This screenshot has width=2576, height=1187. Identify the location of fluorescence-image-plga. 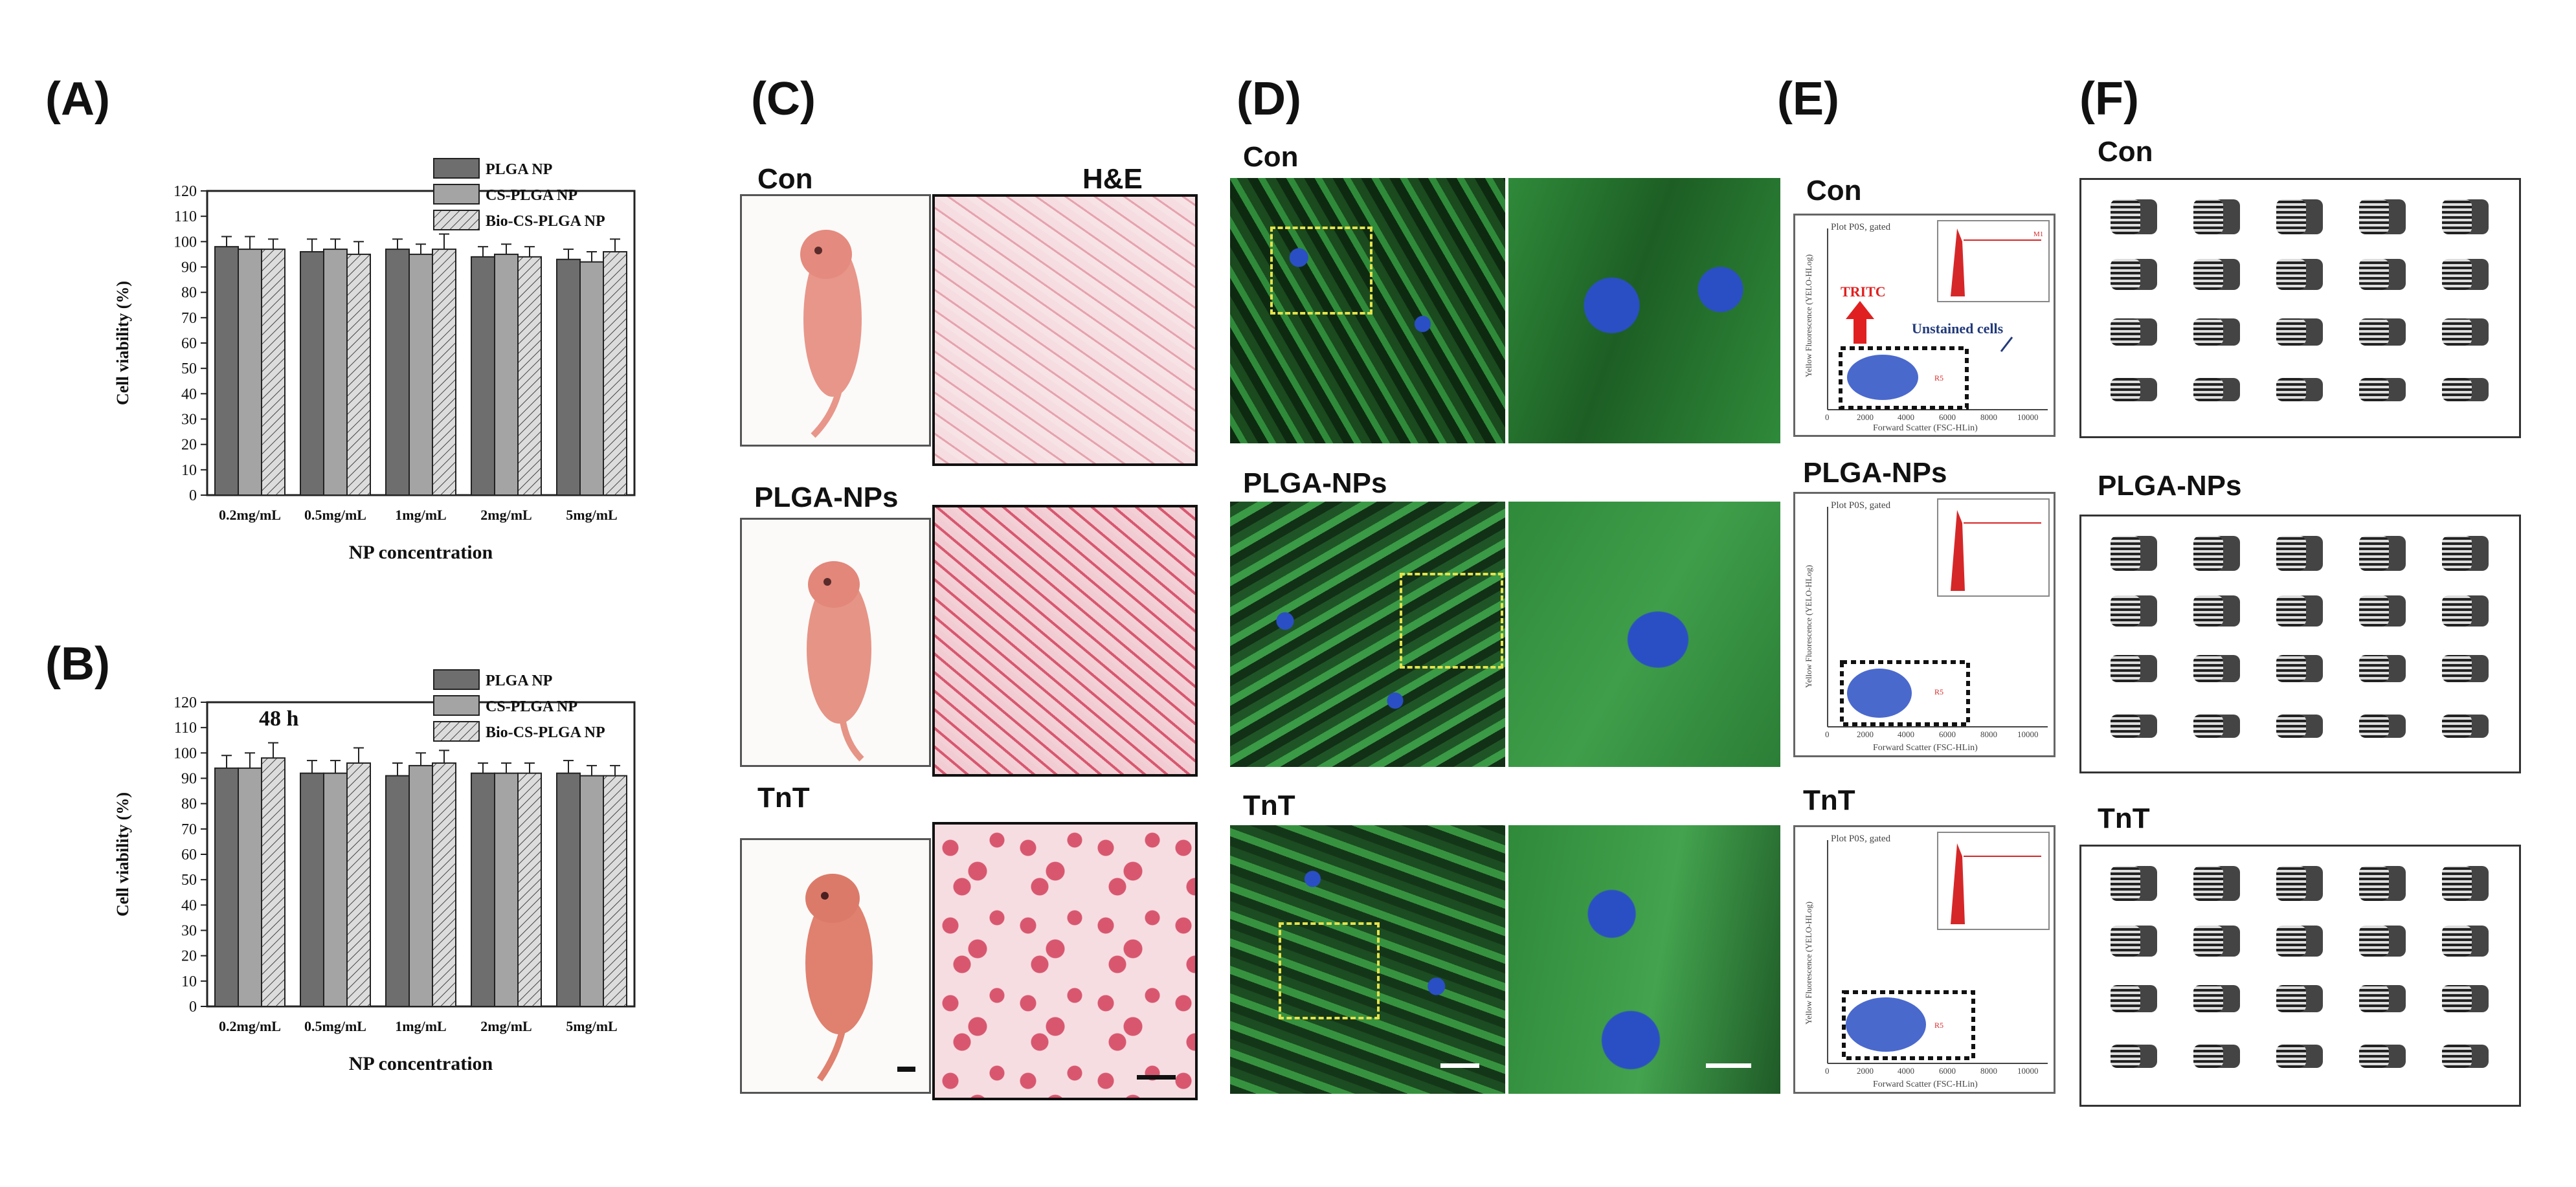
(1368, 634).